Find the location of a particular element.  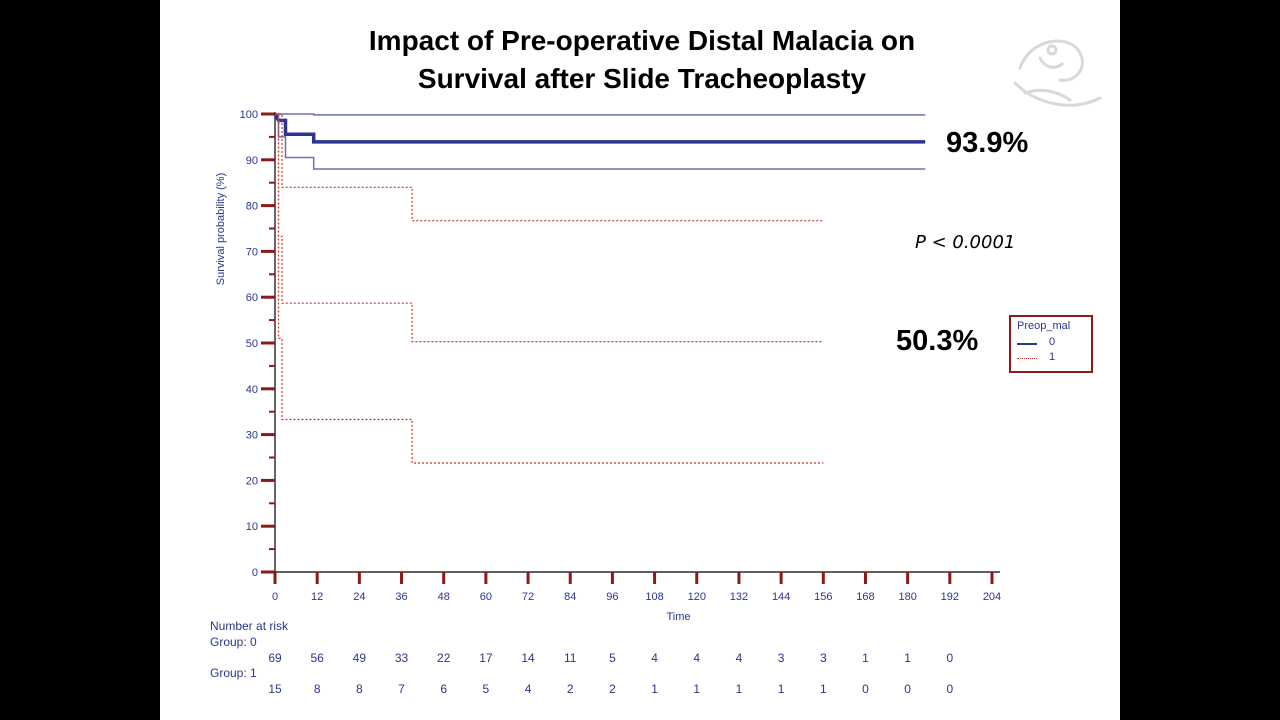

x-tick-label: 144 is located at coordinates (781, 597).